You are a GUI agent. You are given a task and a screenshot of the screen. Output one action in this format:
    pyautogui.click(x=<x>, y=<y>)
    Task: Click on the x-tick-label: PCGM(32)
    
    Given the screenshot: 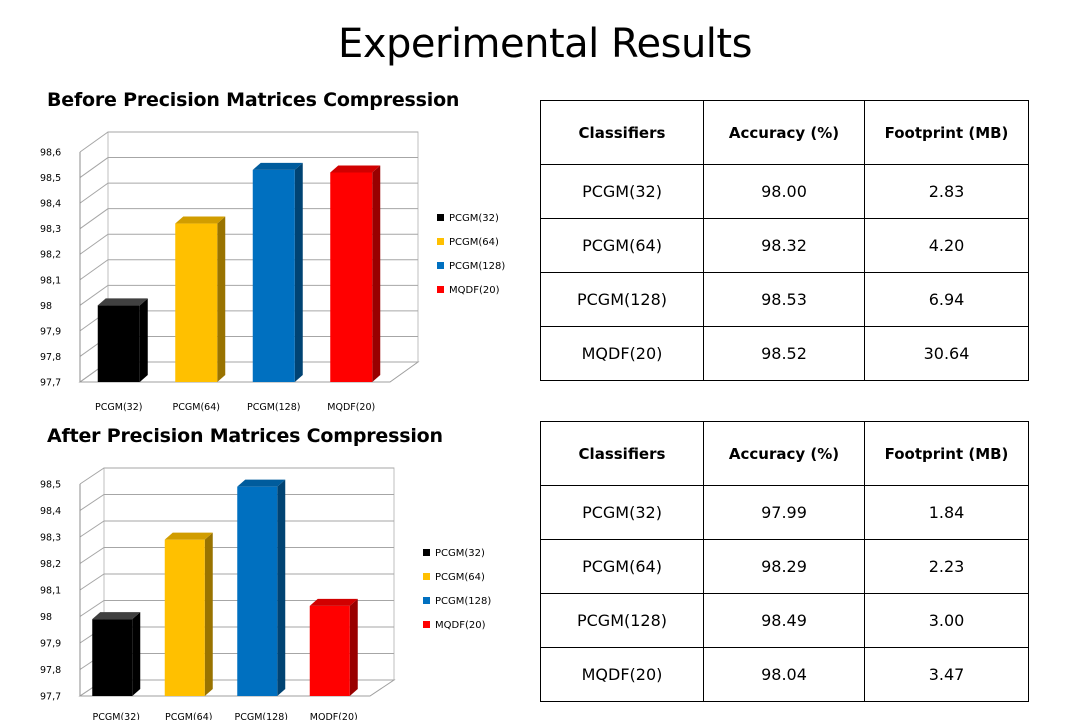 What is the action you would take?
    pyautogui.click(x=116, y=716)
    